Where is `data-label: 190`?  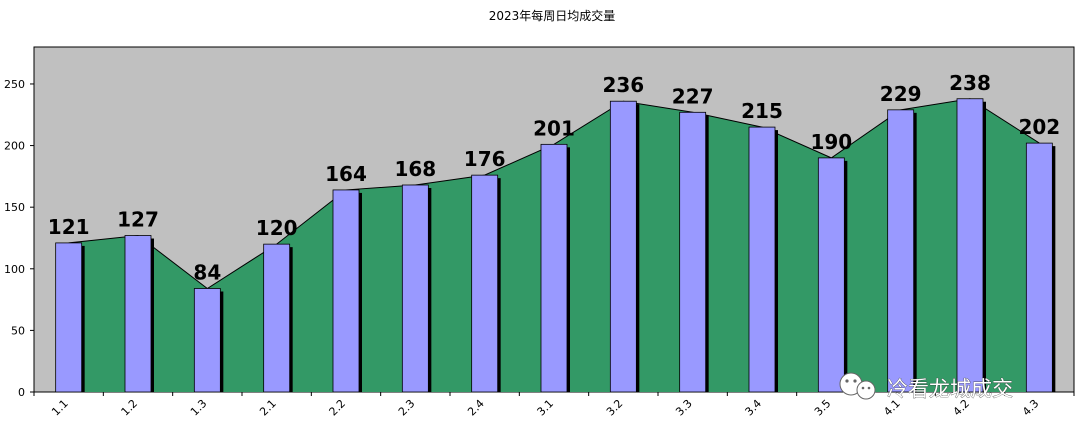
data-label: 190 is located at coordinates (831, 142).